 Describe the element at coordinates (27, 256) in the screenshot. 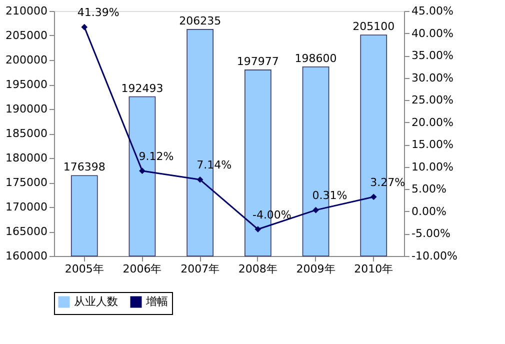

I see `y-tick-label: 160000` at that location.